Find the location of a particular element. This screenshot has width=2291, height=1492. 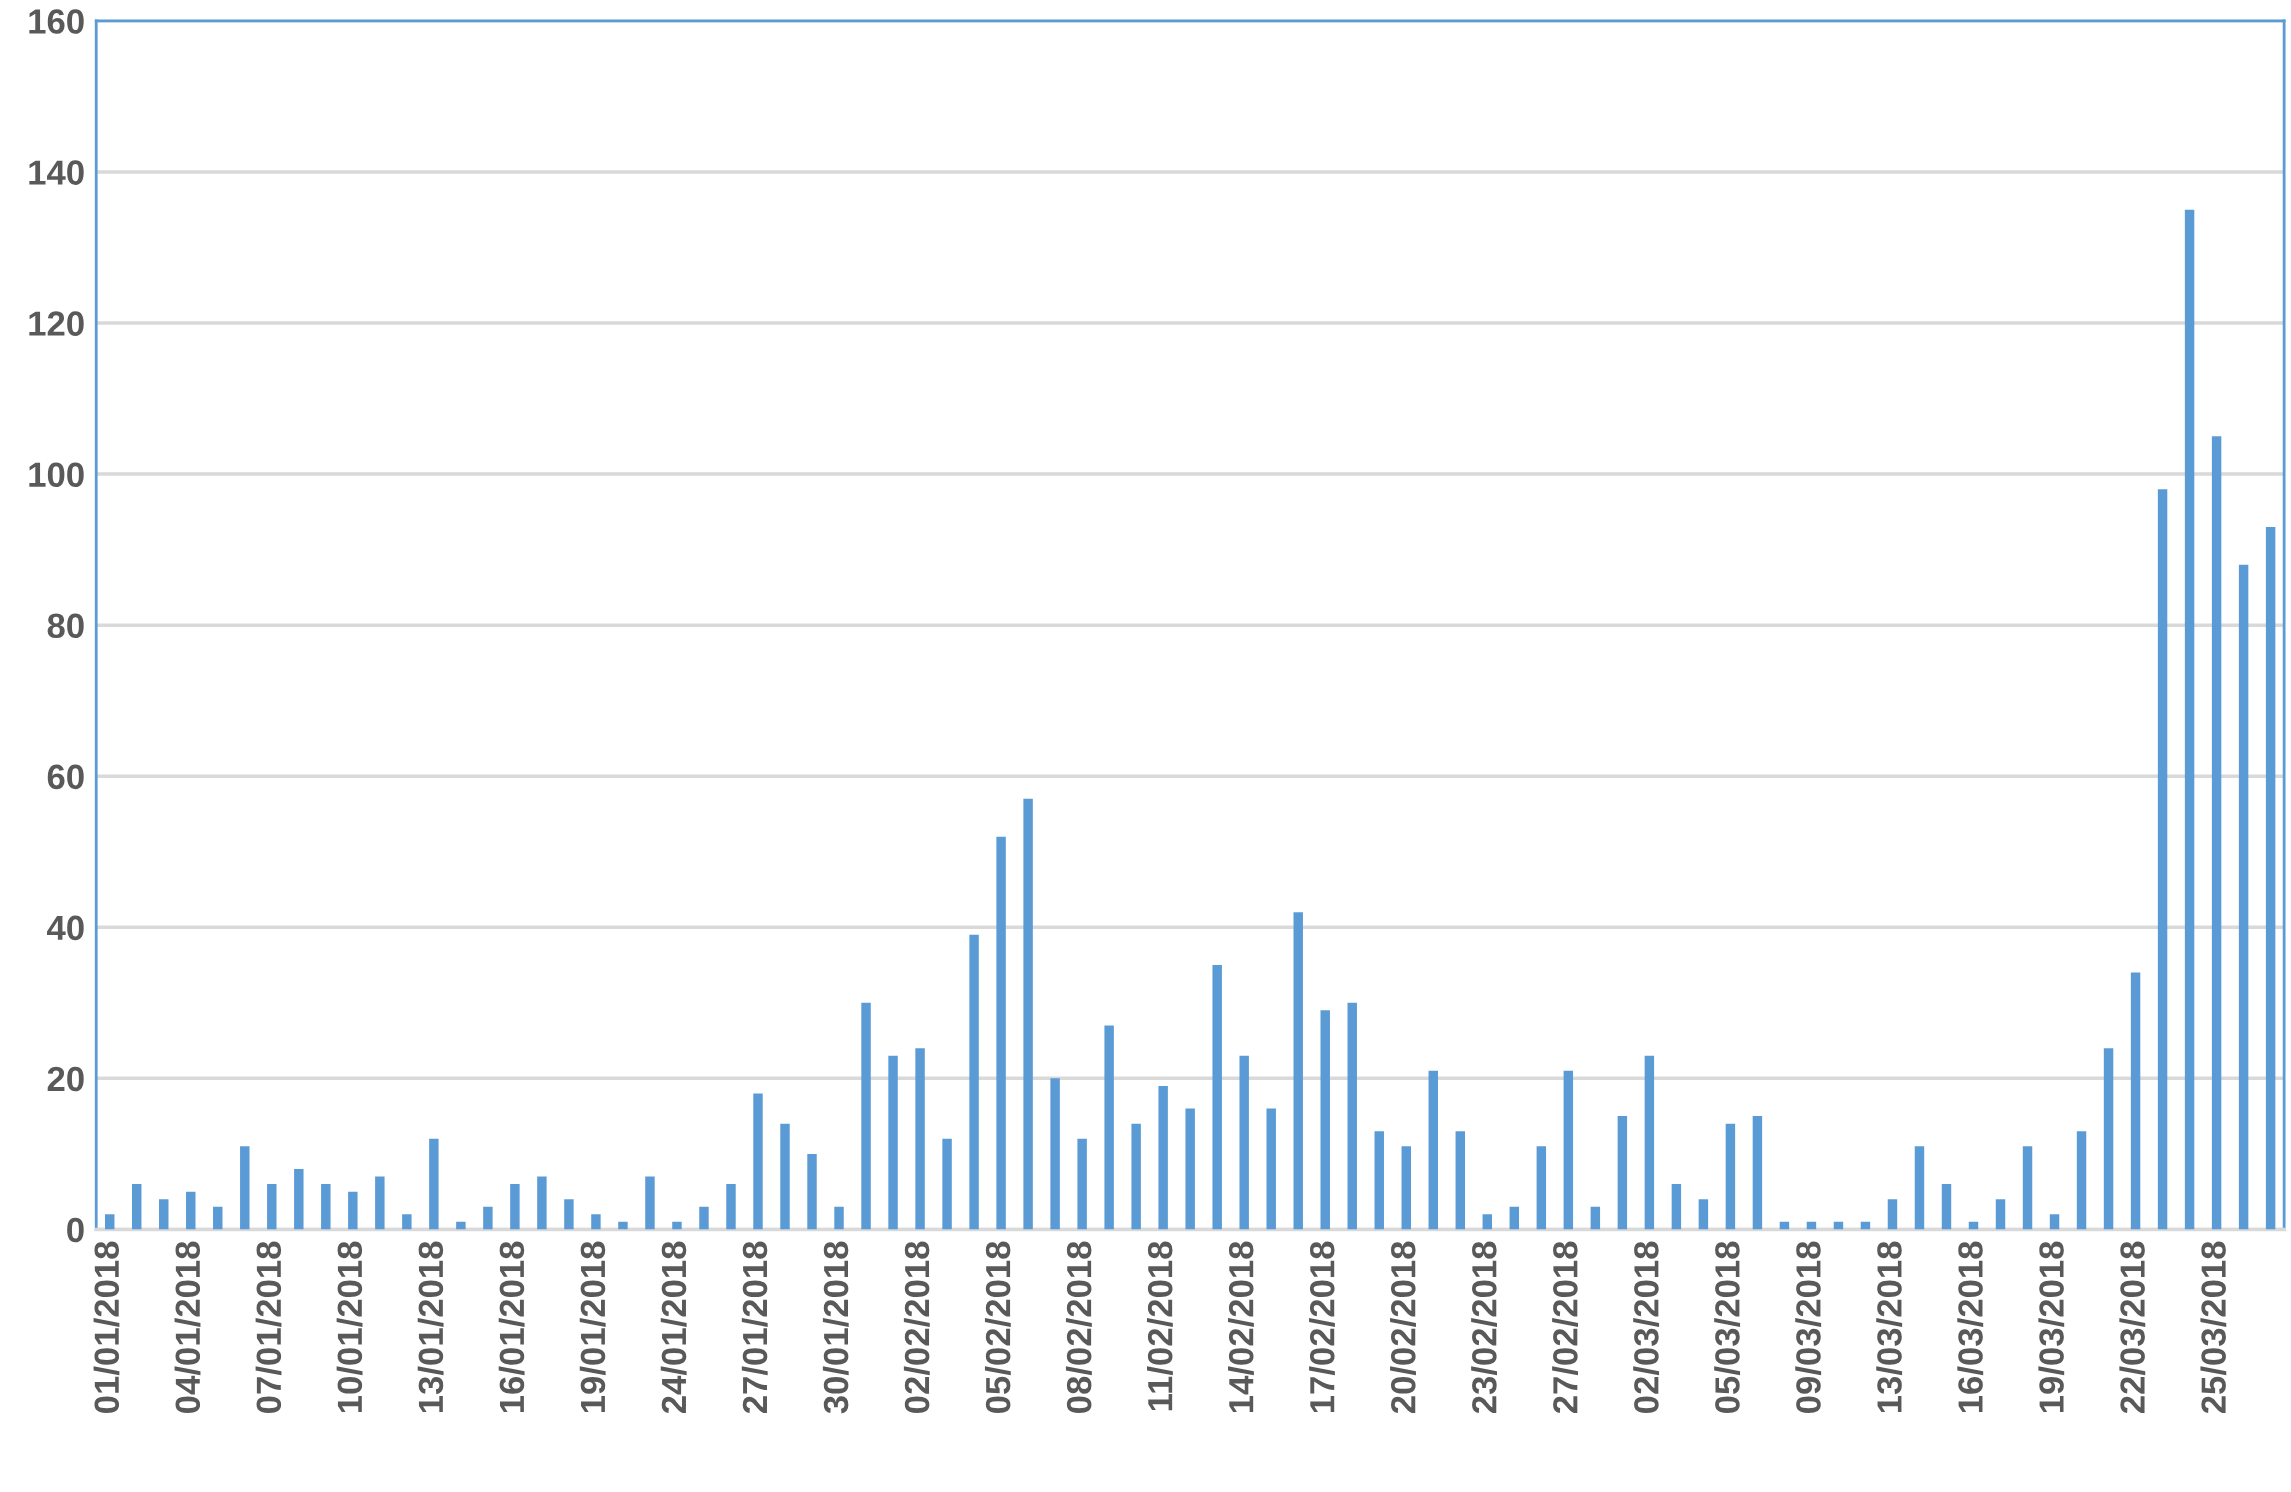

x-tick-label: 22/03/2018 is located at coordinates (2132, 1327).